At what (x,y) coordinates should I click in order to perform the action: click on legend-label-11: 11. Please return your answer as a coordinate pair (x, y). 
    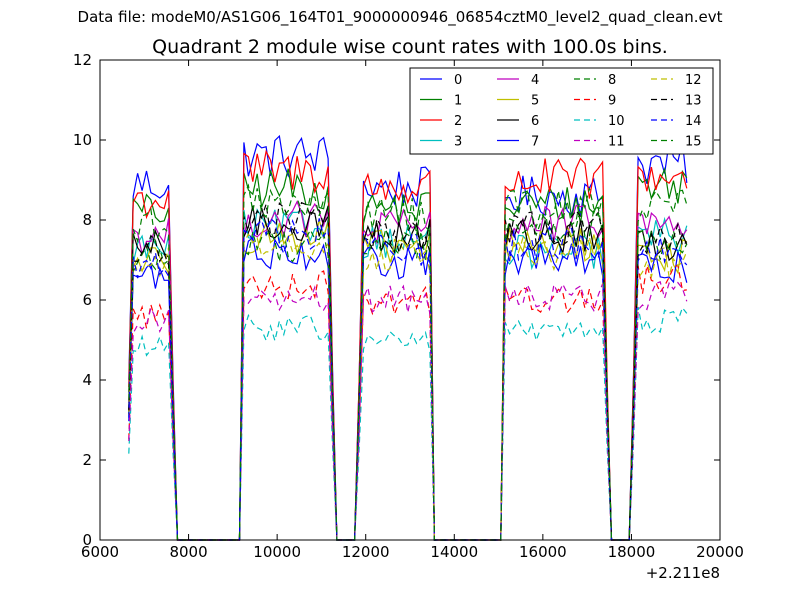
    Looking at the image, I should click on (616, 142).